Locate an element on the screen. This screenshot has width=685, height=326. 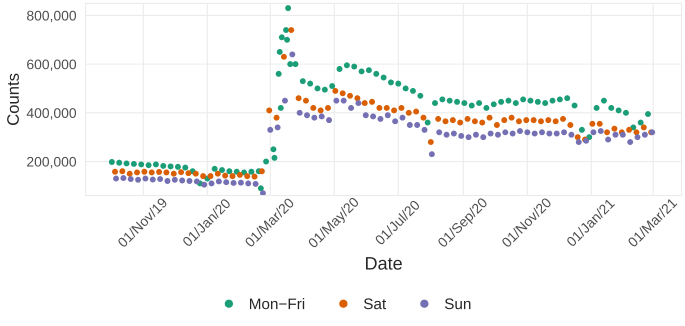
y-tick-label: 200,000 is located at coordinates (51, 162).